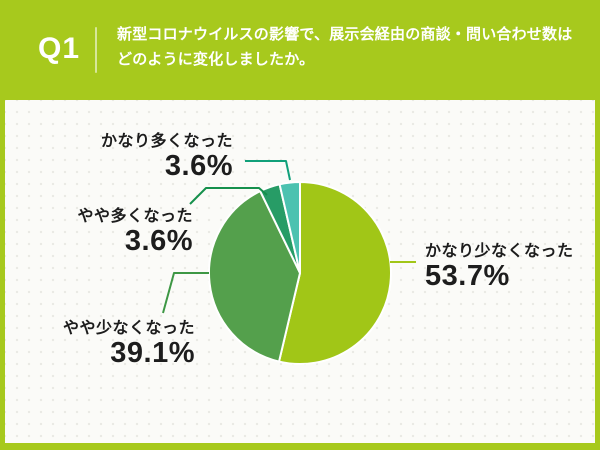 Image resolution: width=600 pixels, height=450 pixels. What do you see at coordinates (135, 216) in the screenshot?
I see `callout-label: やや多くなった` at bounding box center [135, 216].